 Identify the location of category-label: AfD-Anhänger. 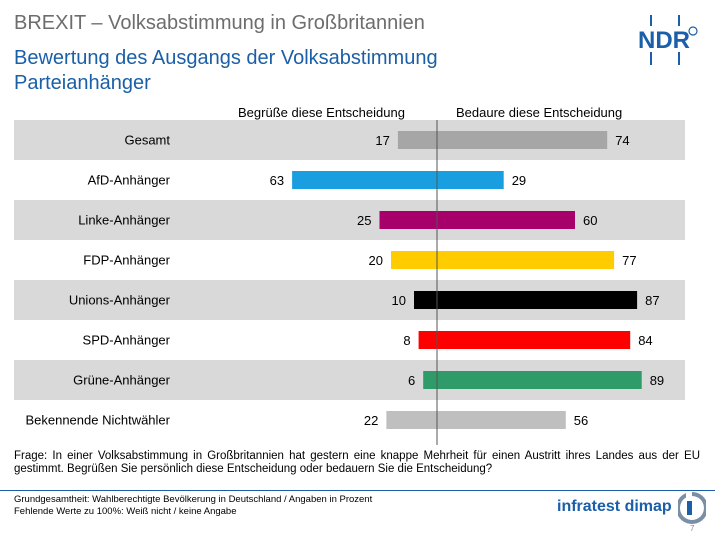
(129, 180).